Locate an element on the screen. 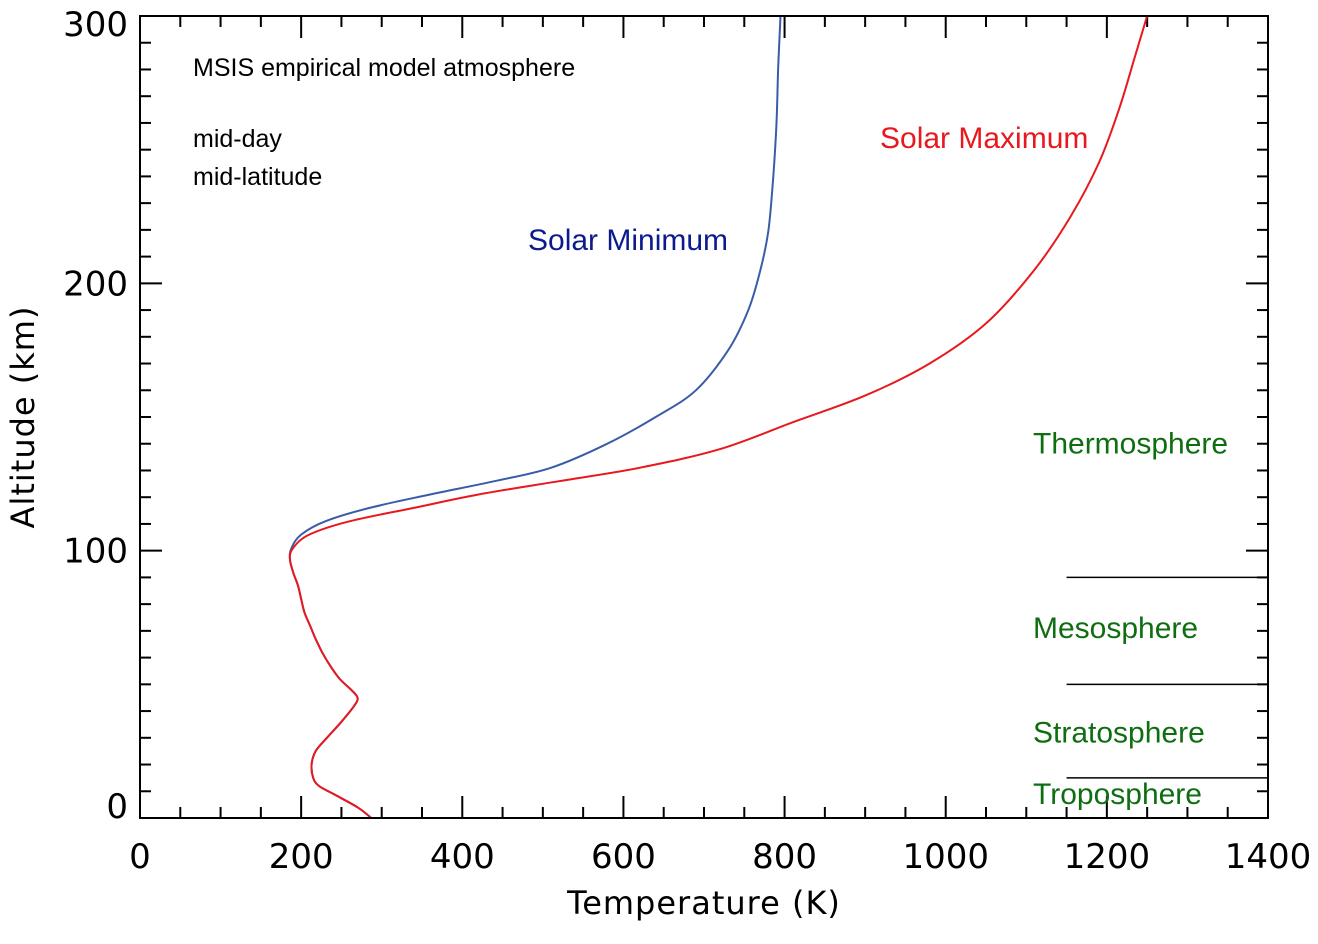  x-axis-title: Temperature (K) is located at coordinates (703, 903).